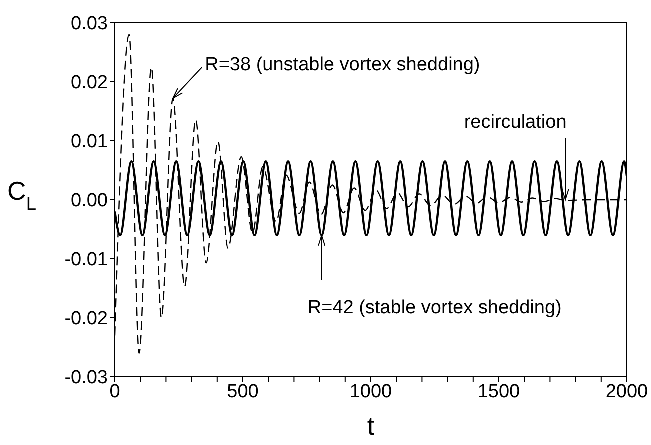 The width and height of the screenshot is (651, 445). Describe the element at coordinates (86, 378) in the screenshot. I see `y-tick-label: -0.03` at that location.